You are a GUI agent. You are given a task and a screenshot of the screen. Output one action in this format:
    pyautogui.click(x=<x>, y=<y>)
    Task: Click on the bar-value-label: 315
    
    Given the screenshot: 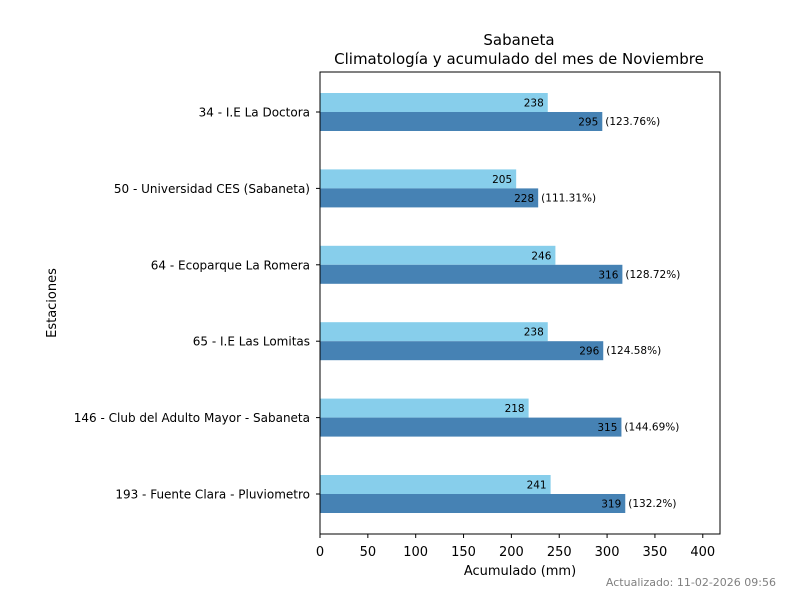 What is the action you would take?
    pyautogui.click(x=607, y=428)
    